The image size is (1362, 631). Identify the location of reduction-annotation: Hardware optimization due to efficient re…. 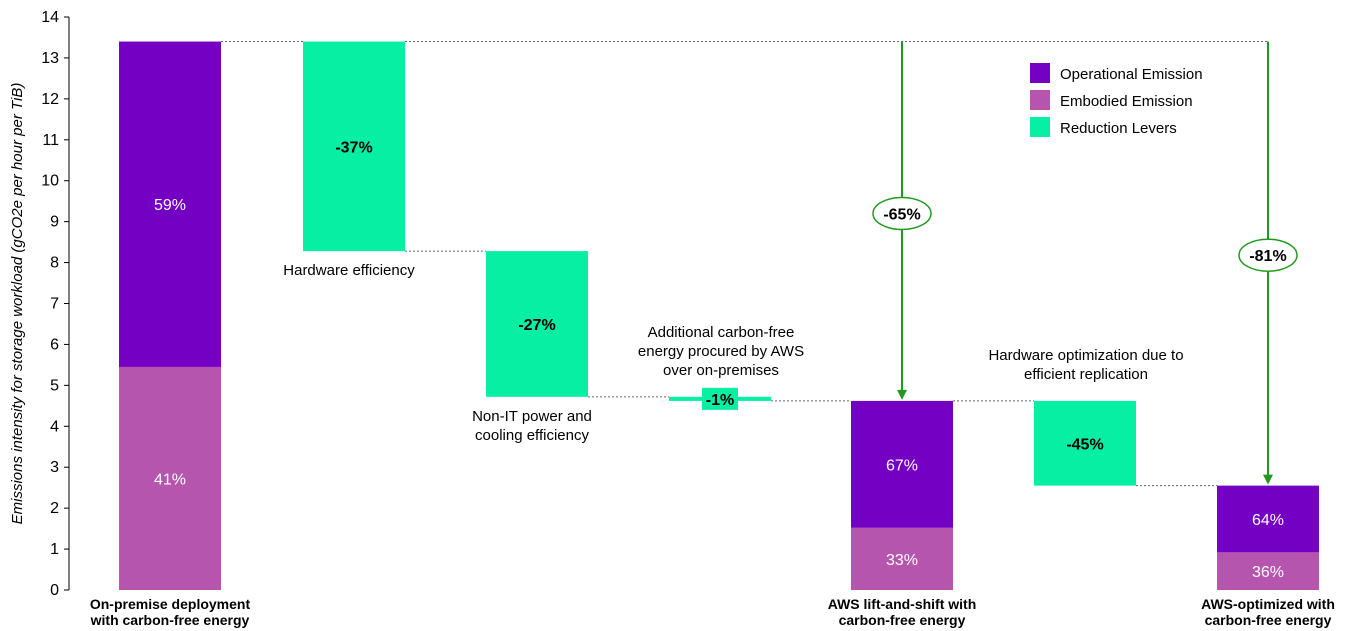
(1085, 365).